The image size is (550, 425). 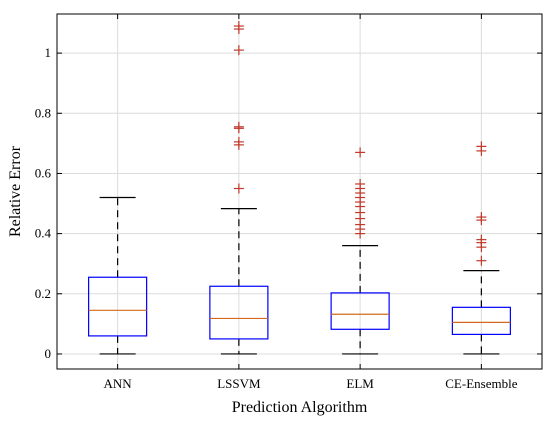 What do you see at coordinates (48, 353) in the screenshot?
I see `y-tick-label: 0` at bounding box center [48, 353].